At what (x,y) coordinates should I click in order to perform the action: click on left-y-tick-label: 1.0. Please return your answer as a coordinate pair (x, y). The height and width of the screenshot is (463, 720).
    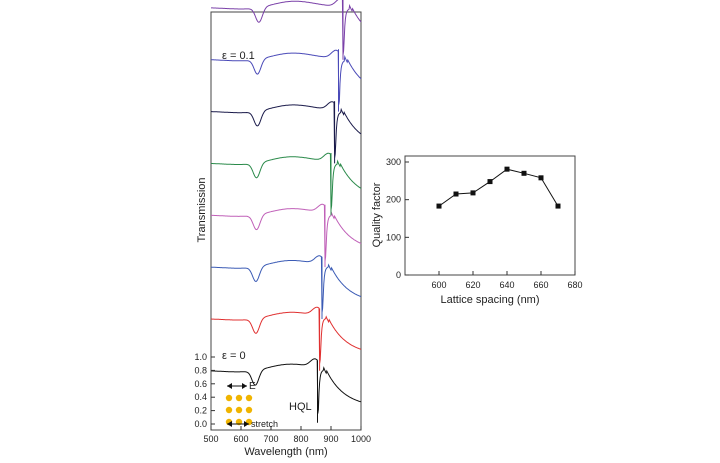
    Looking at the image, I should click on (200, 357).